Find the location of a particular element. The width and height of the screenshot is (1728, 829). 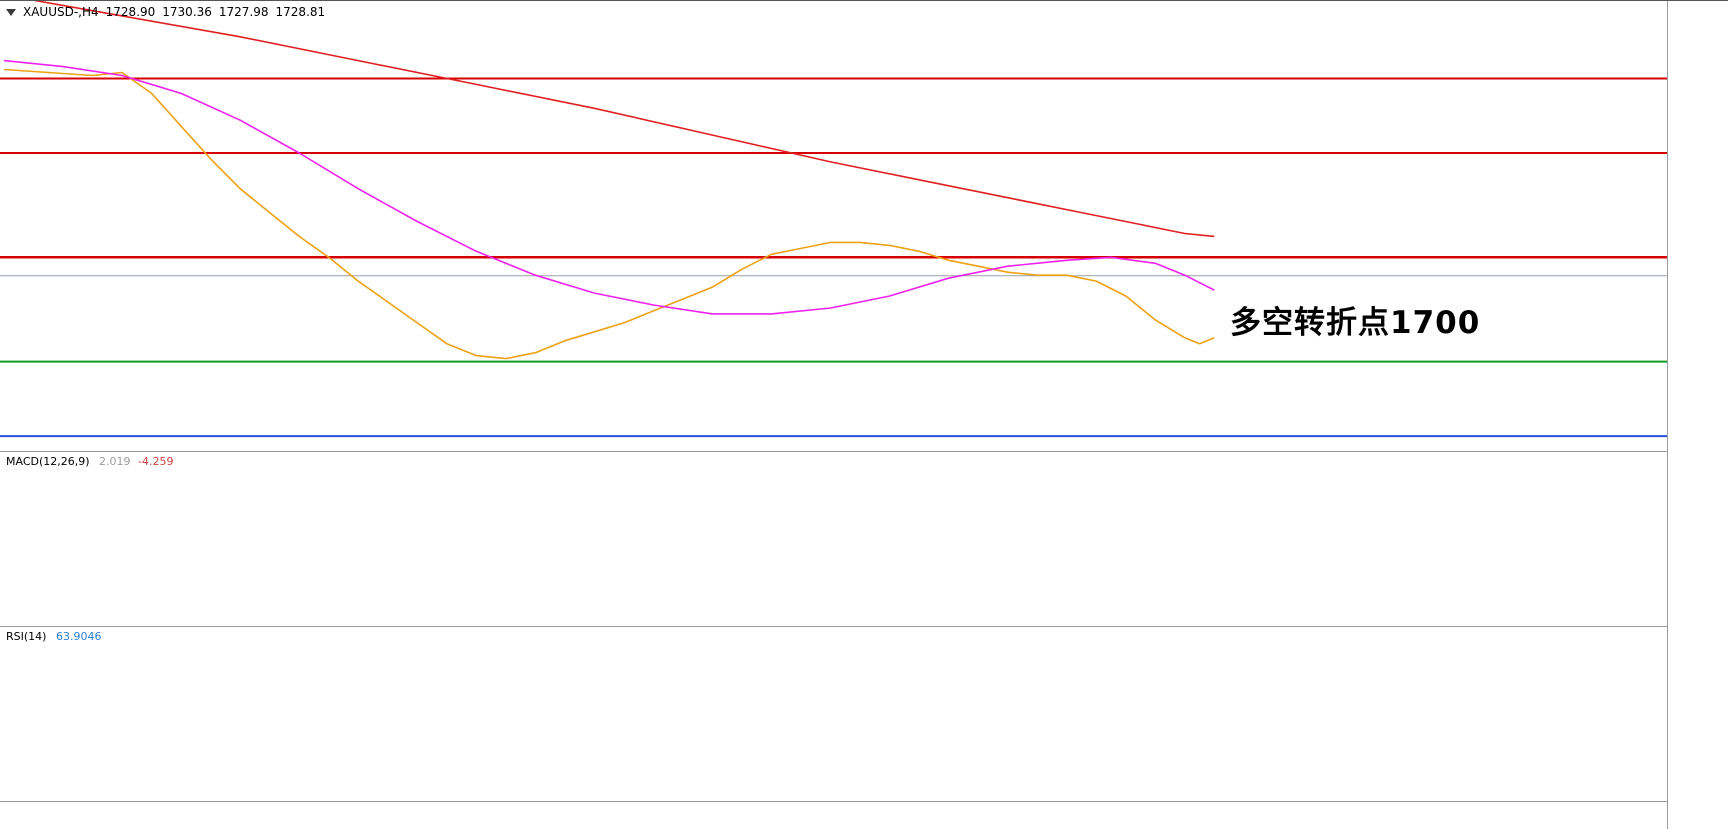

time-axis is located at coordinates (864, 815).